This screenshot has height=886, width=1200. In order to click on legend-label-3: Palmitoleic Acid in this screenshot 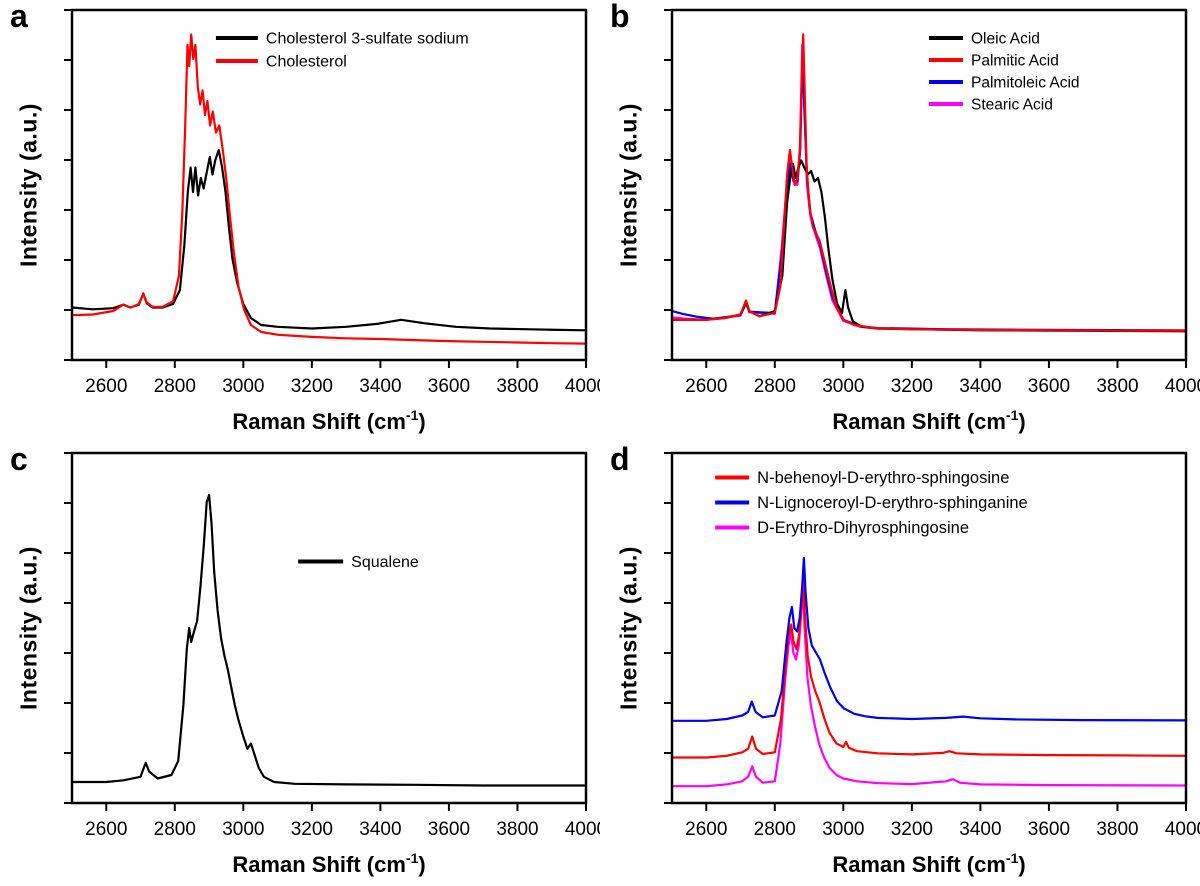, I will do `click(1025, 83)`.